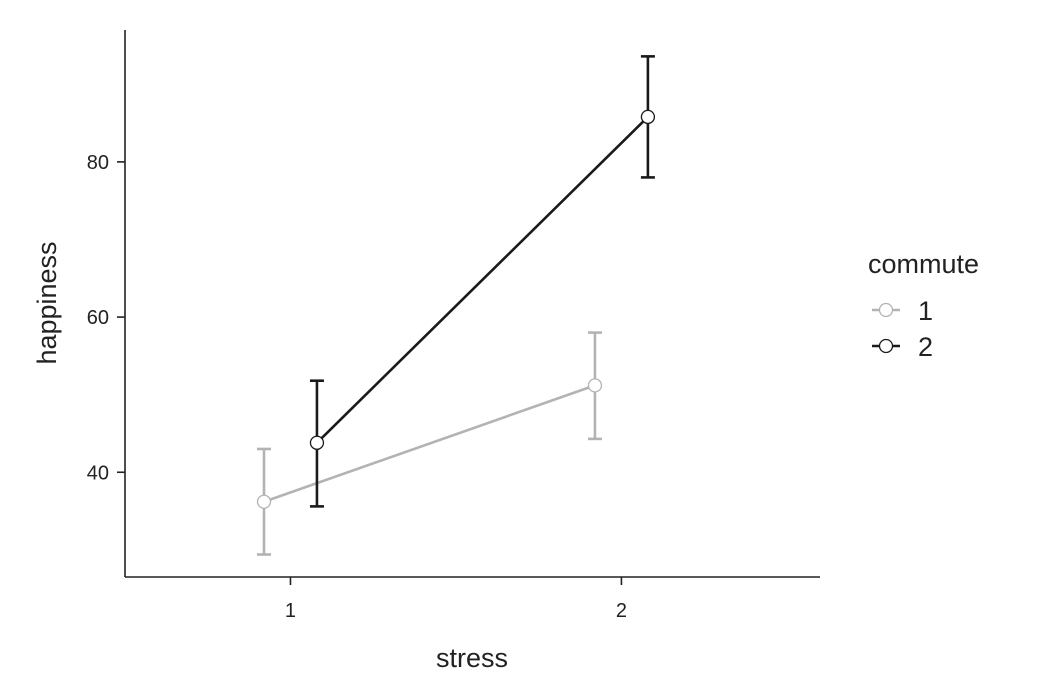  I want to click on y-tick-label-80: 80, so click(98, 163).